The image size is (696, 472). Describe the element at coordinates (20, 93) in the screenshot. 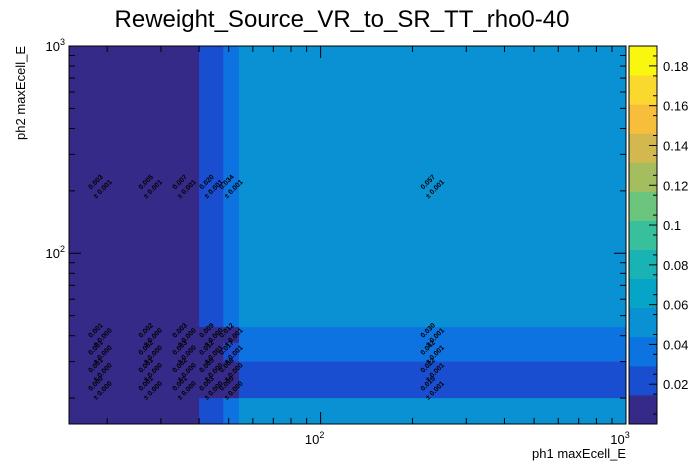

I see `y-axis-title: ph2 maxEcell_E` at that location.